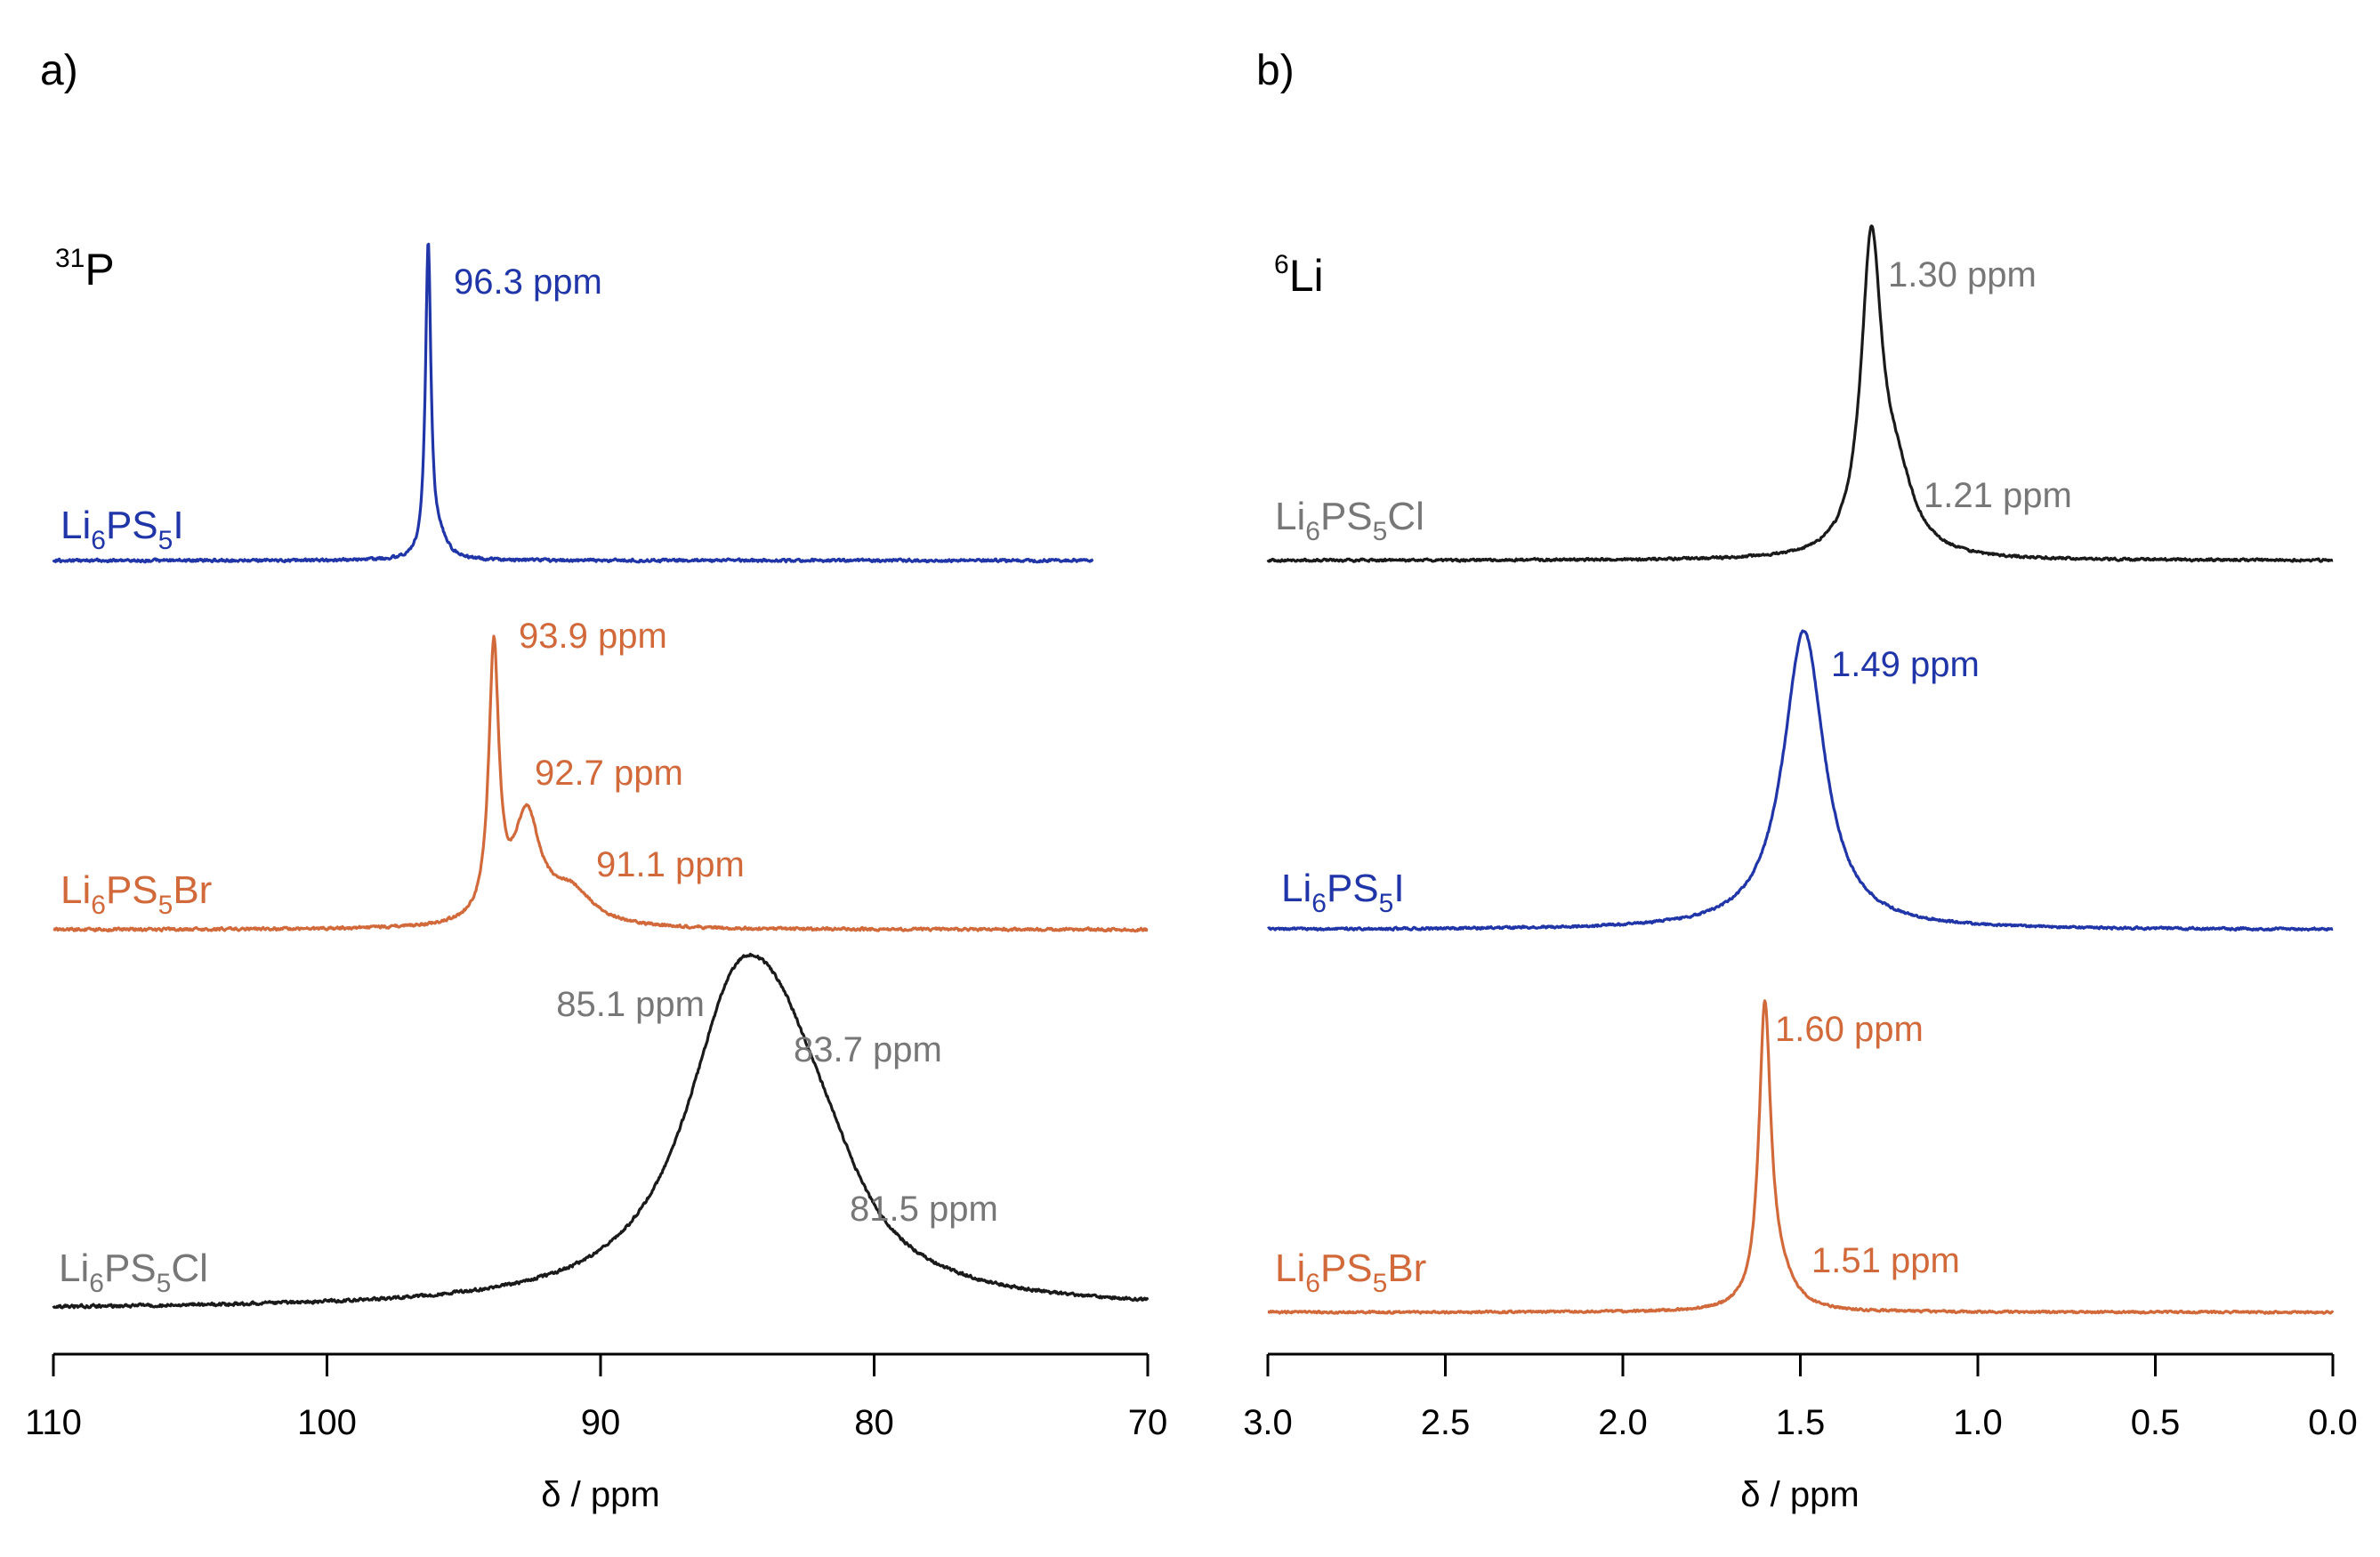 Image resolution: width=2380 pixels, height=1557 pixels. I want to click on x-tick-label: 2.5, so click(1446, 1422).